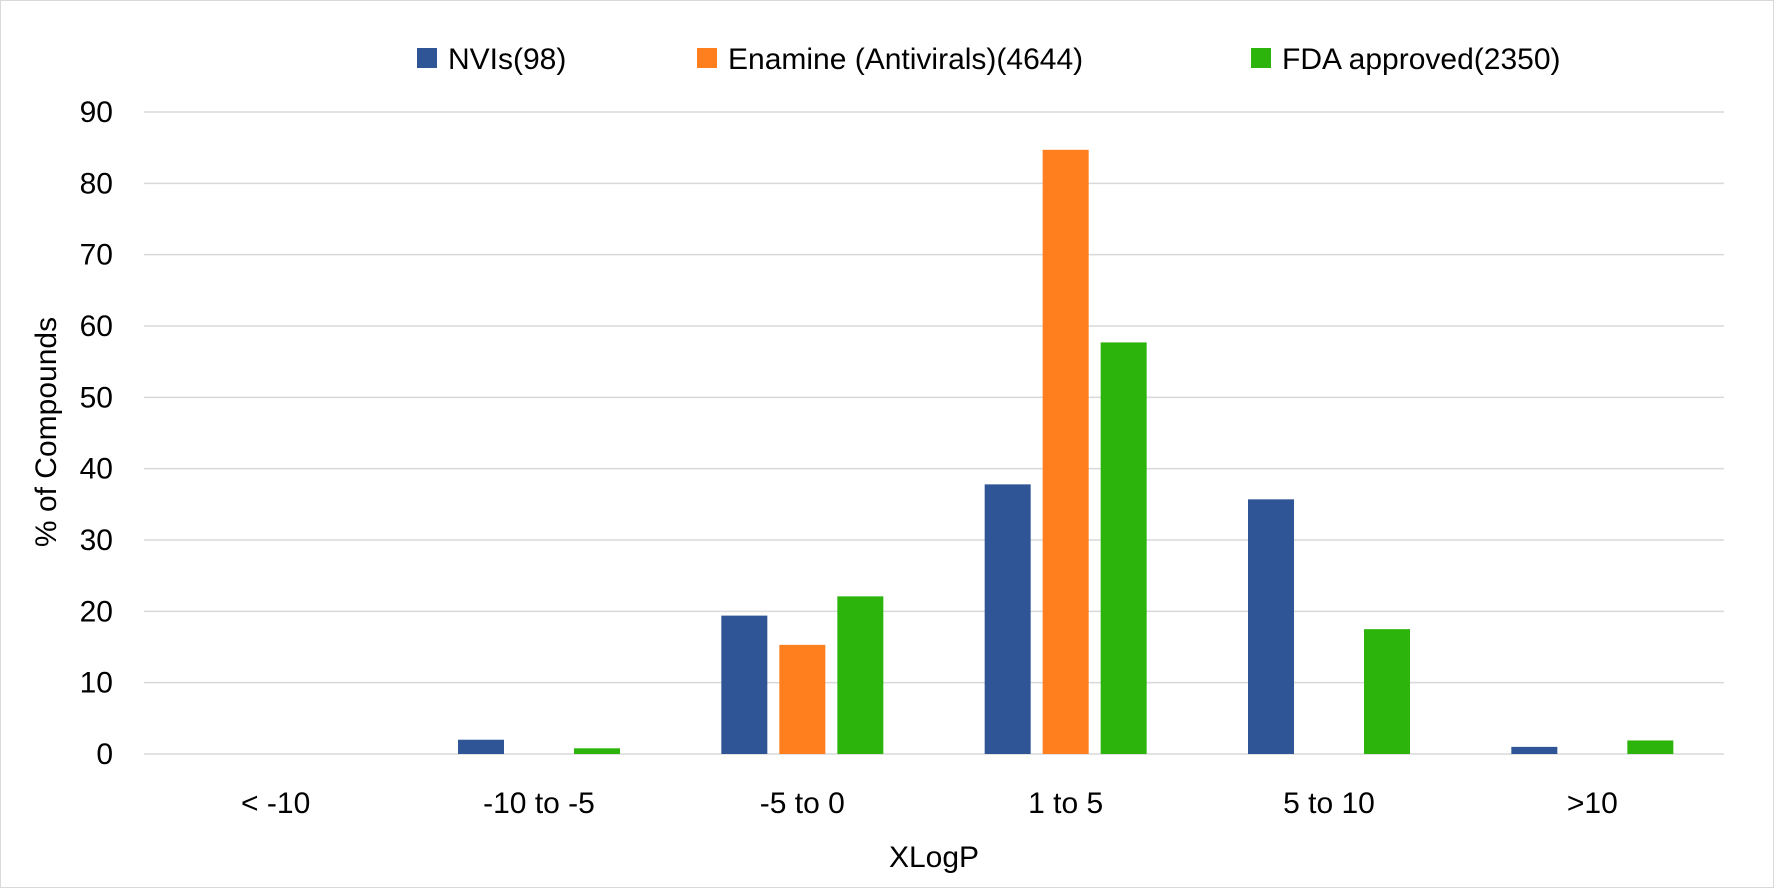  What do you see at coordinates (802, 803) in the screenshot?
I see `x-tick-label: -5 to 0` at bounding box center [802, 803].